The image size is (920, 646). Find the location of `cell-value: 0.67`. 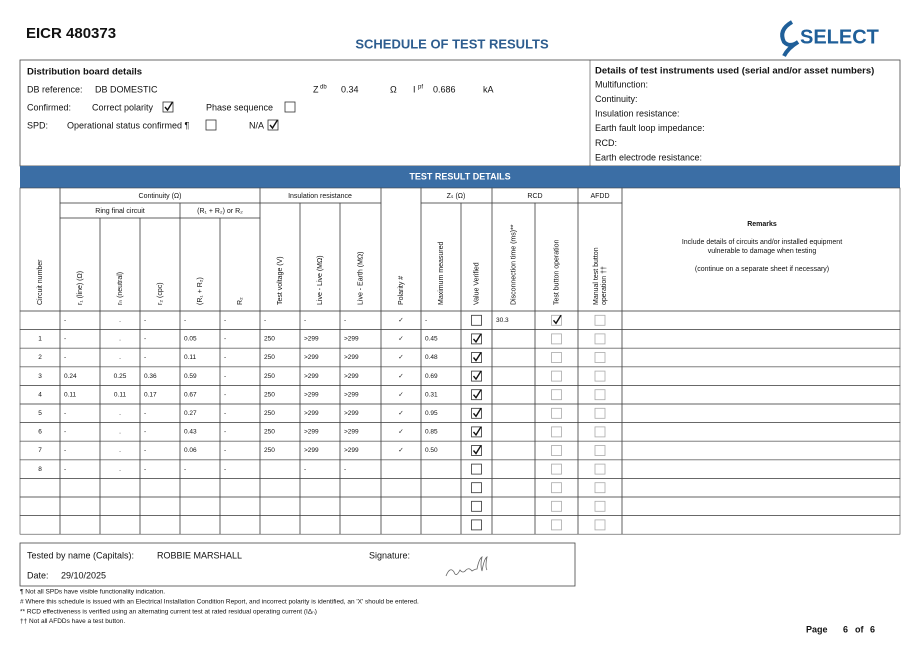

cell-value: 0.67 is located at coordinates (190, 394).